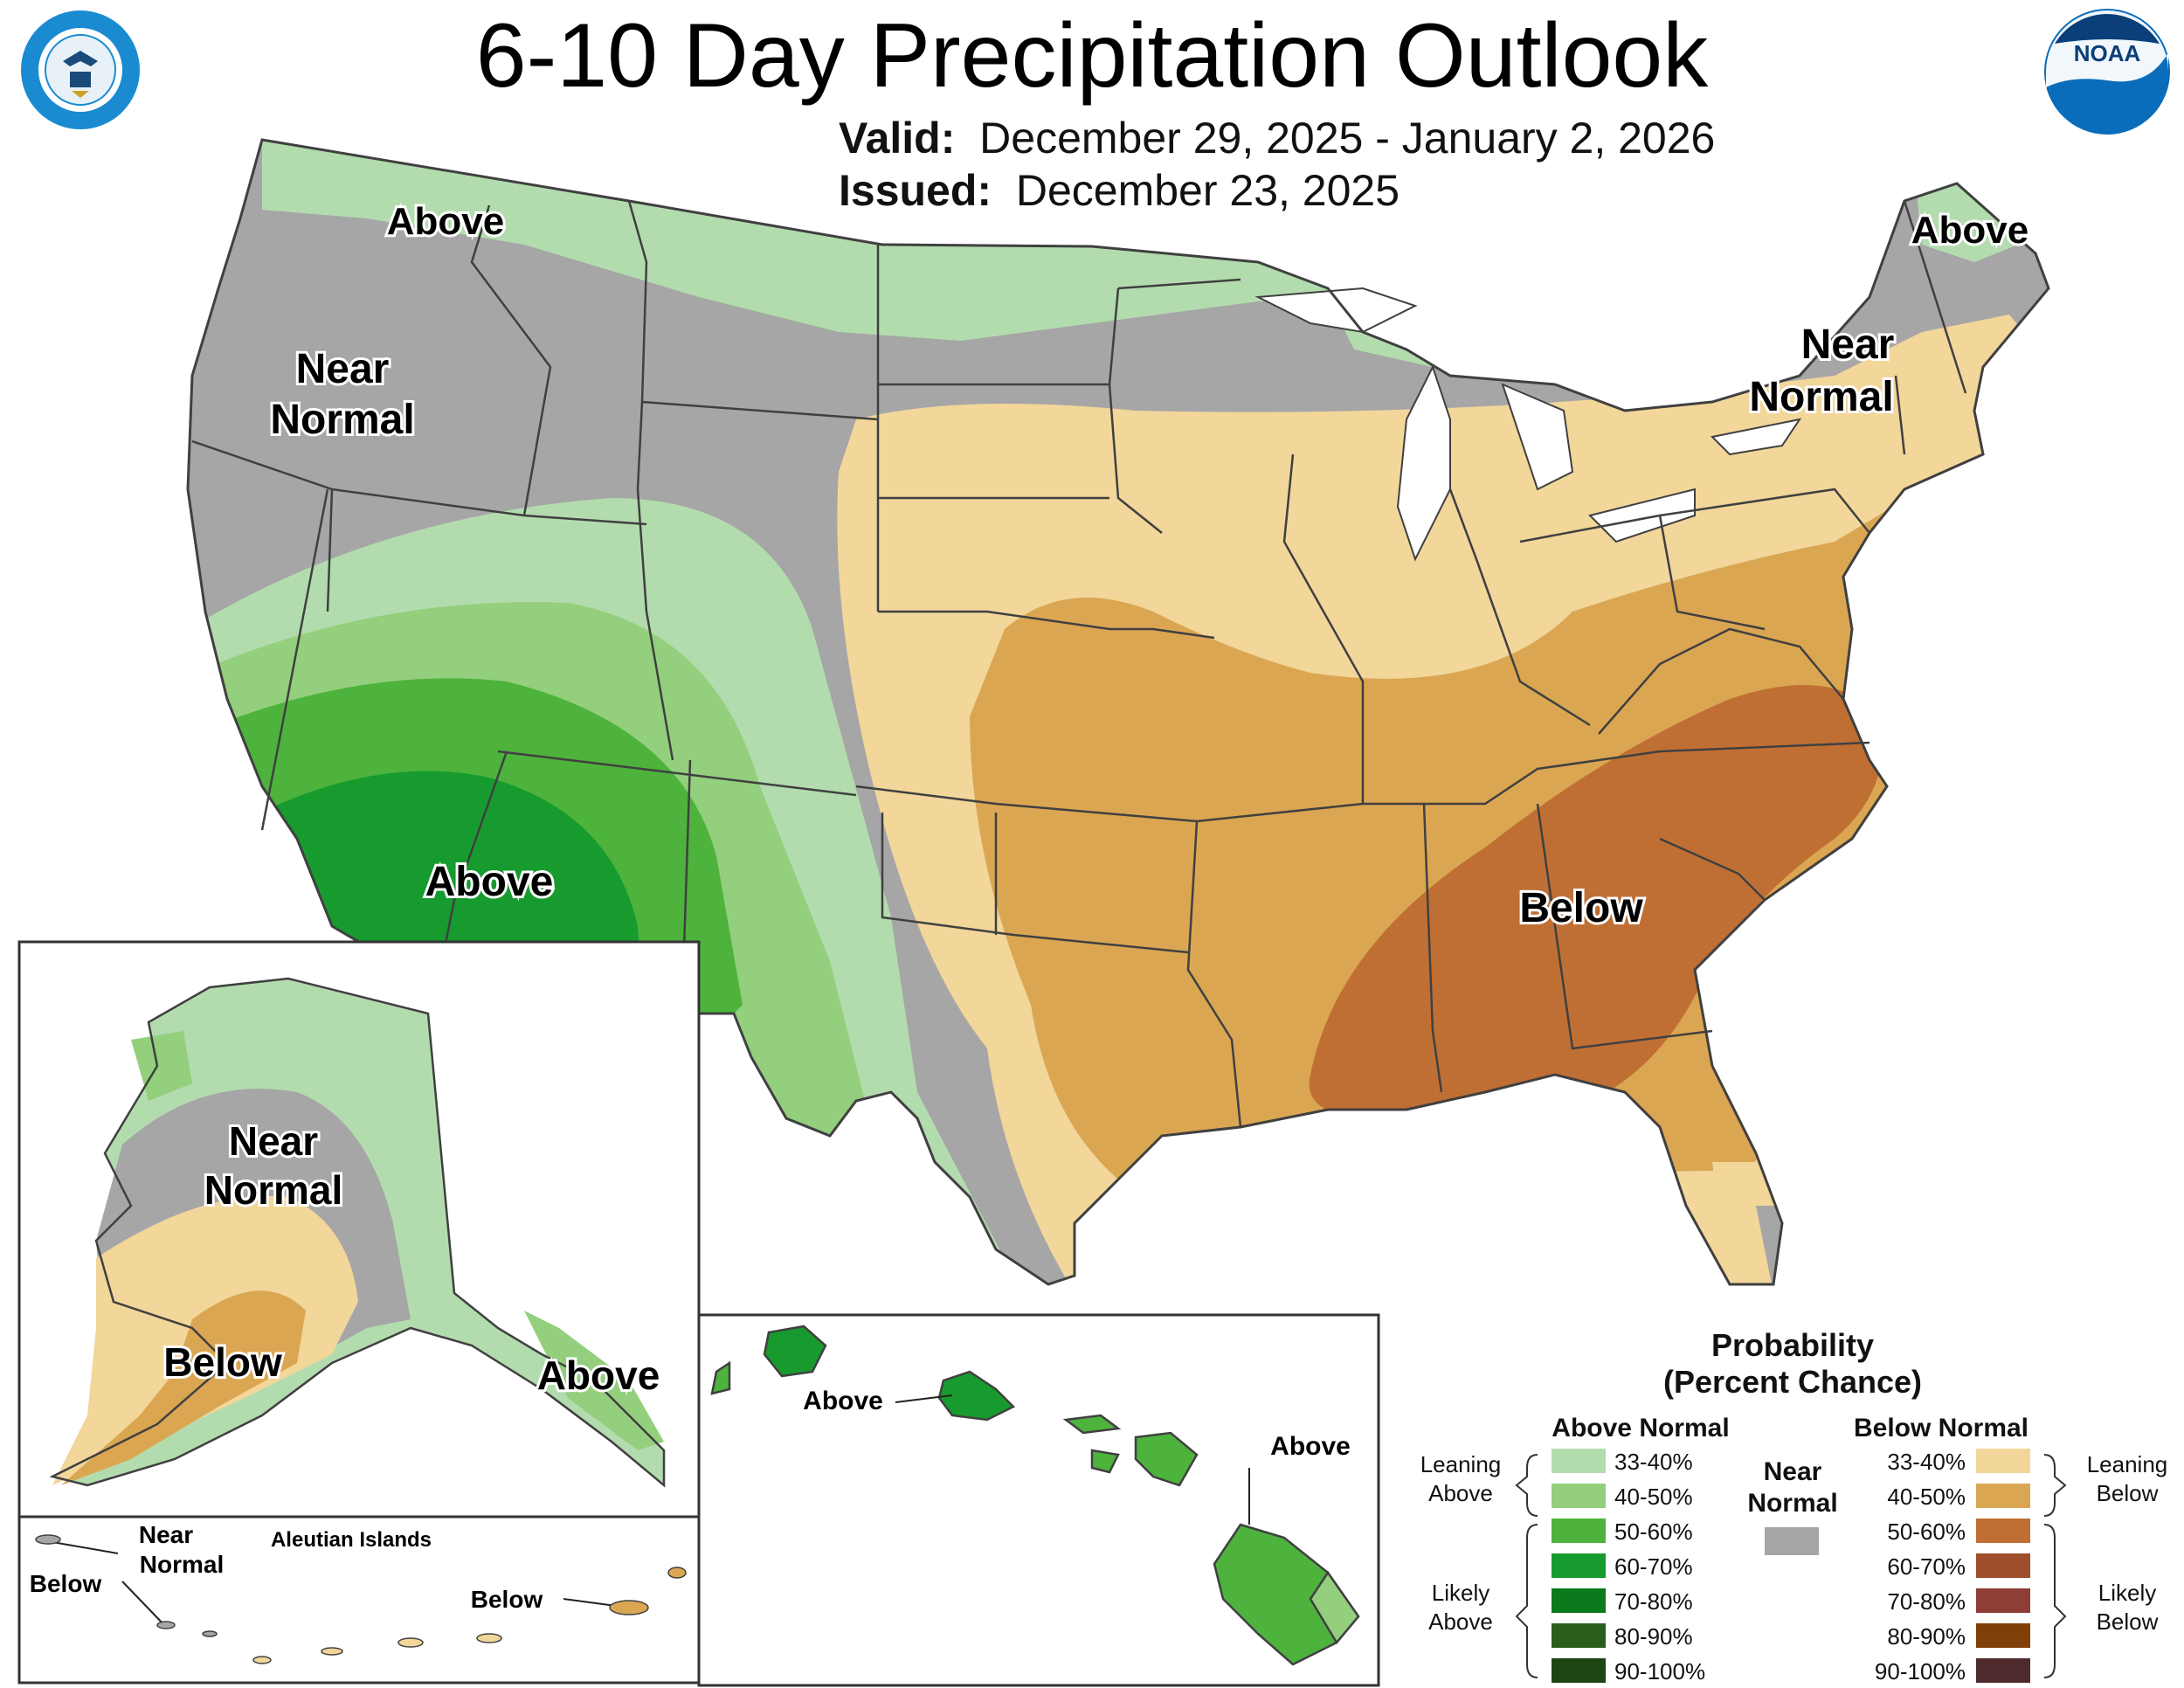  What do you see at coordinates (1653, 1601) in the screenshot?
I see `legend-above-range: 70-80%` at bounding box center [1653, 1601].